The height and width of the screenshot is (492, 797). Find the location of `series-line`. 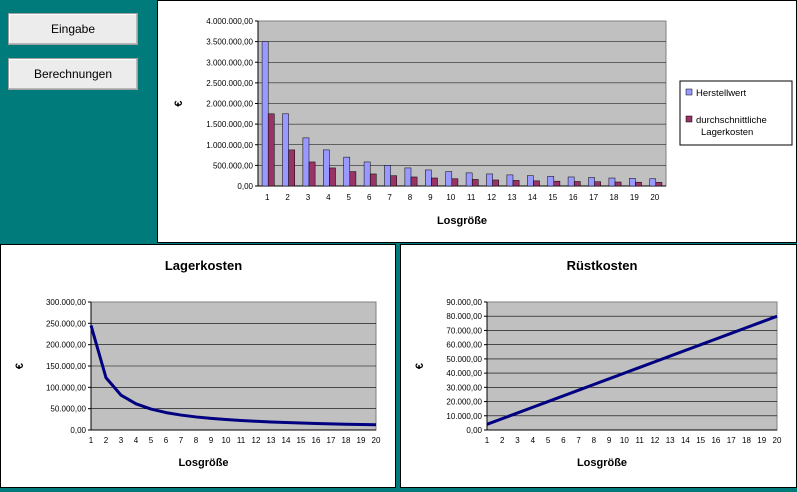

series-line is located at coordinates (233, 376).